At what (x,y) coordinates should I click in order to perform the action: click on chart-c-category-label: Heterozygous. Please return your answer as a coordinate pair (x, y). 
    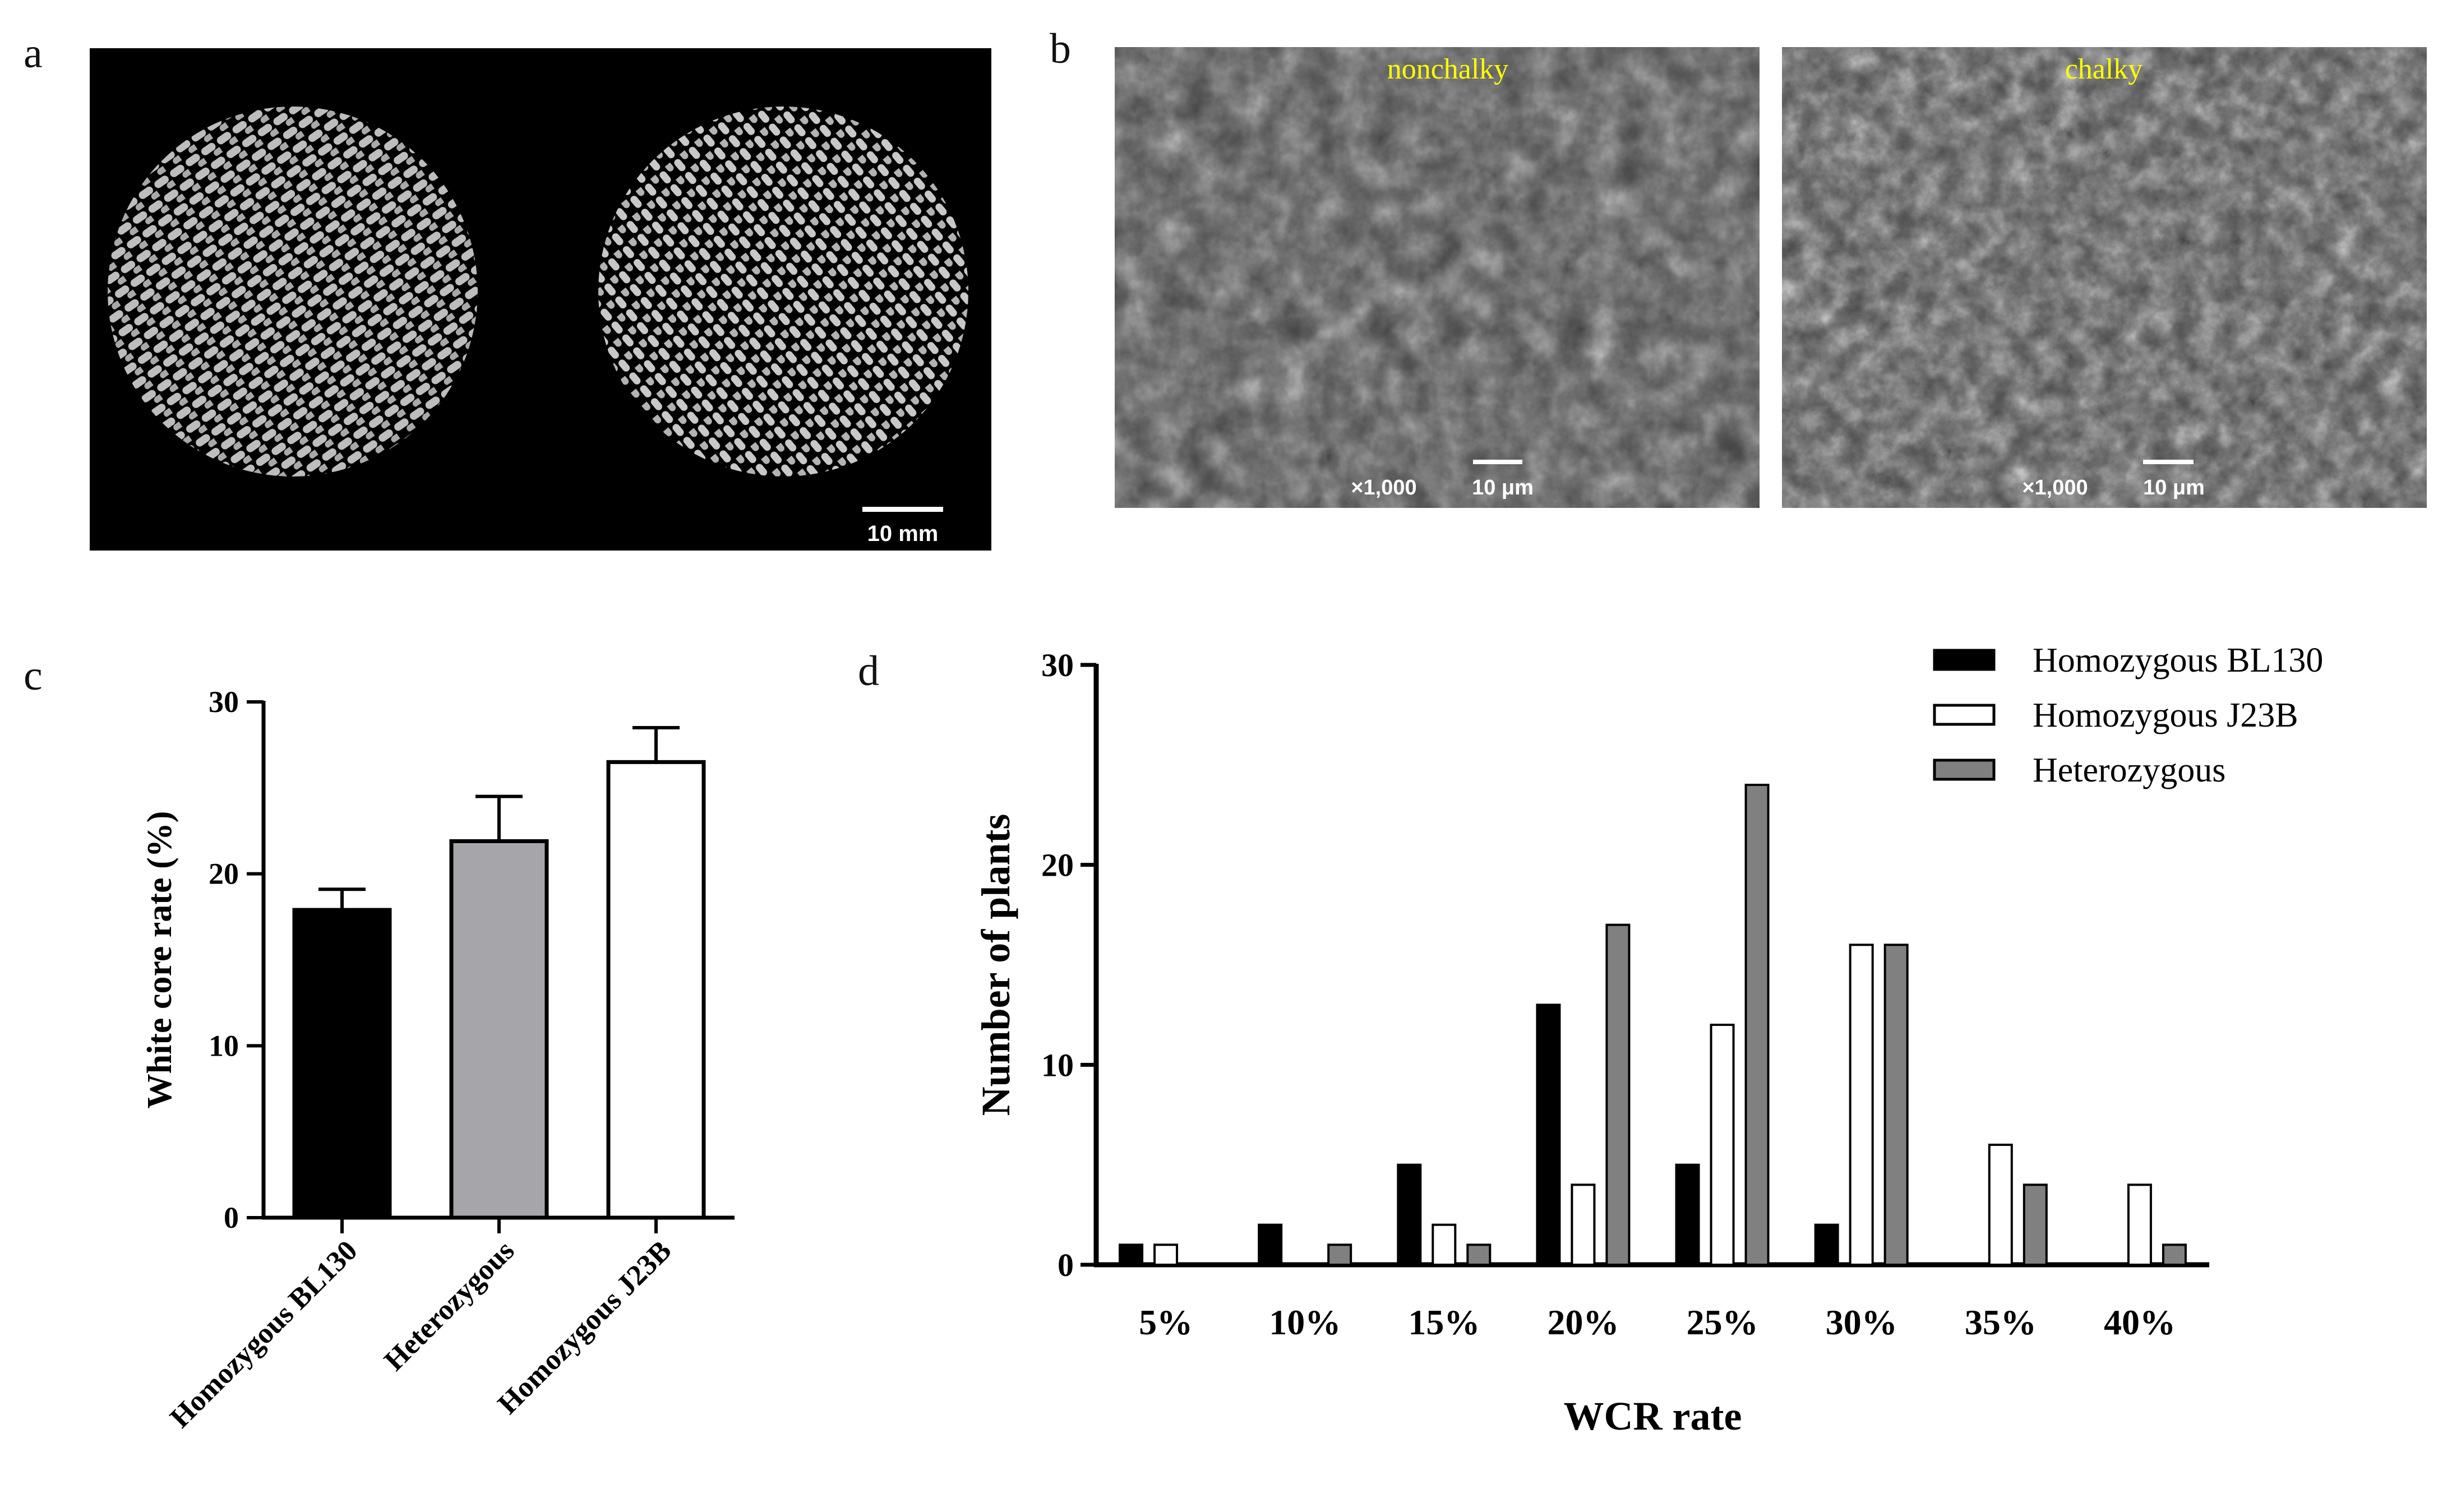
    Looking at the image, I should click on (449, 1305).